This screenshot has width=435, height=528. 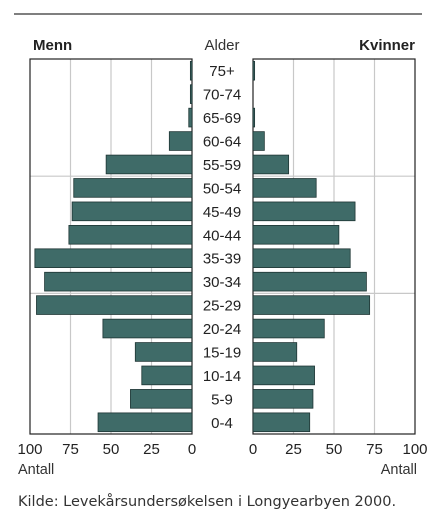 I want to click on age-group-label: 25-29, so click(x=222, y=306).